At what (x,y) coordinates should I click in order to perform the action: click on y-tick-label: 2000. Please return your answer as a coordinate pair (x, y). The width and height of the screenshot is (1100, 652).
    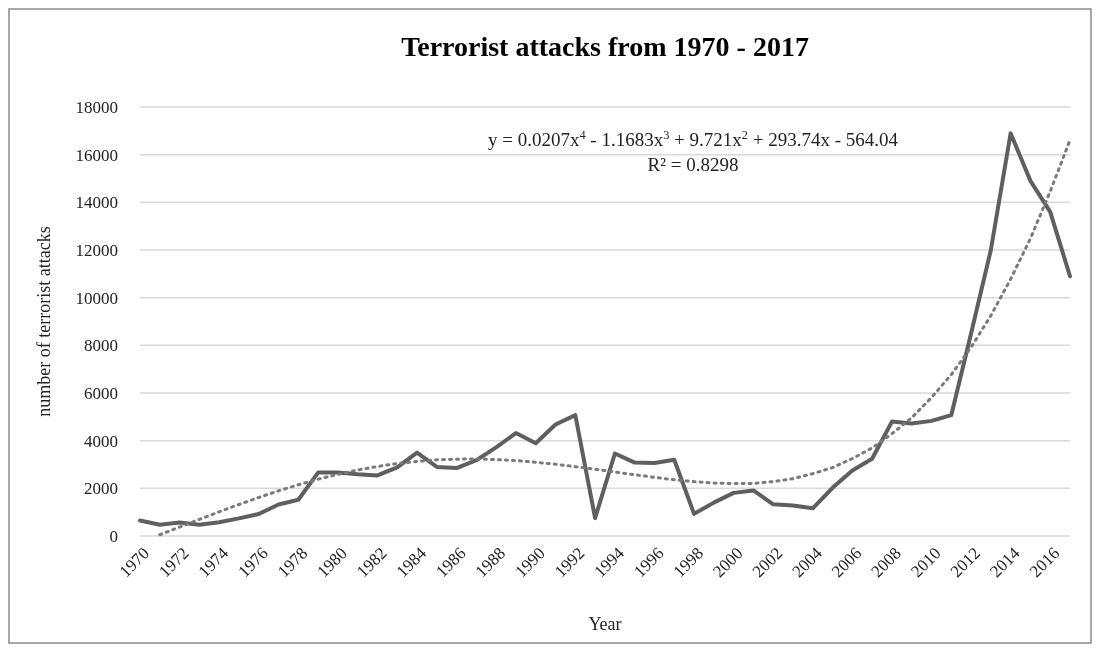
    Looking at the image, I should click on (101, 489).